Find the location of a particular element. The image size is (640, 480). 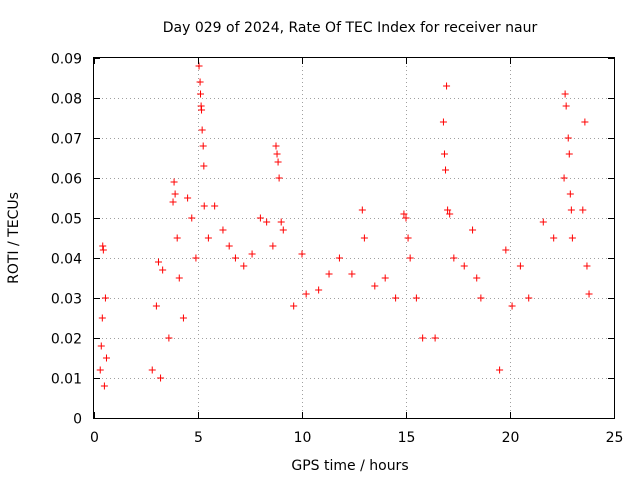

y-tick-label: 0.02 is located at coordinates (66, 340).